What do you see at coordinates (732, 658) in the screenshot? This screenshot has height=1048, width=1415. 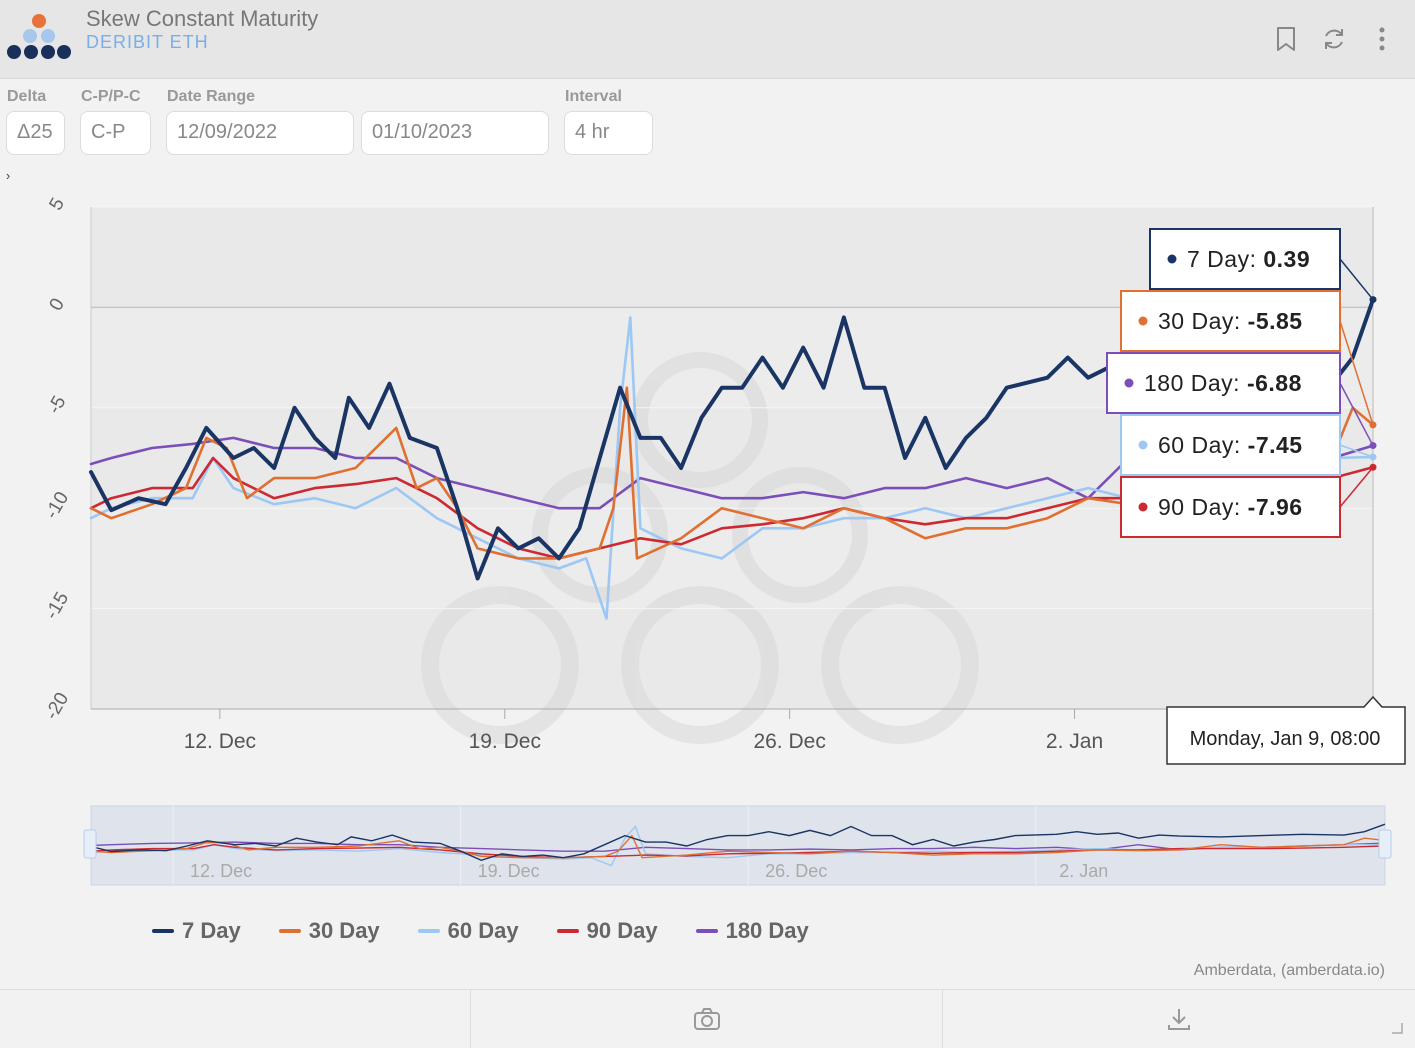 I see `plot-band` at bounding box center [732, 658].